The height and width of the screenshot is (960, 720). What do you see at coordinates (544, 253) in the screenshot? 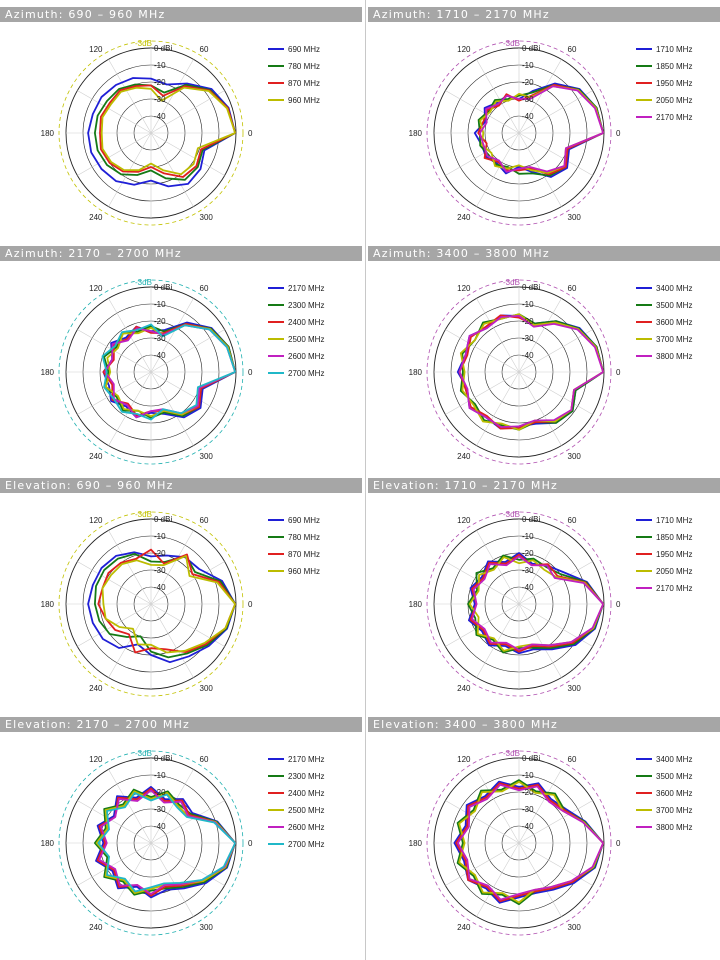
I see `panel-title: Azimuth: 3400 – 3800 MHz` at bounding box center [544, 253].